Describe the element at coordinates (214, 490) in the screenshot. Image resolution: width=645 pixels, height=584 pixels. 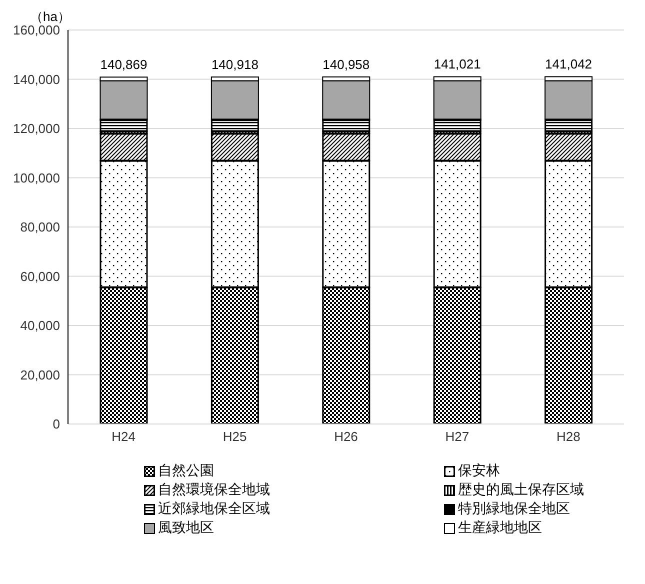
I see `legend-label: 自然環境保全地域` at that location.